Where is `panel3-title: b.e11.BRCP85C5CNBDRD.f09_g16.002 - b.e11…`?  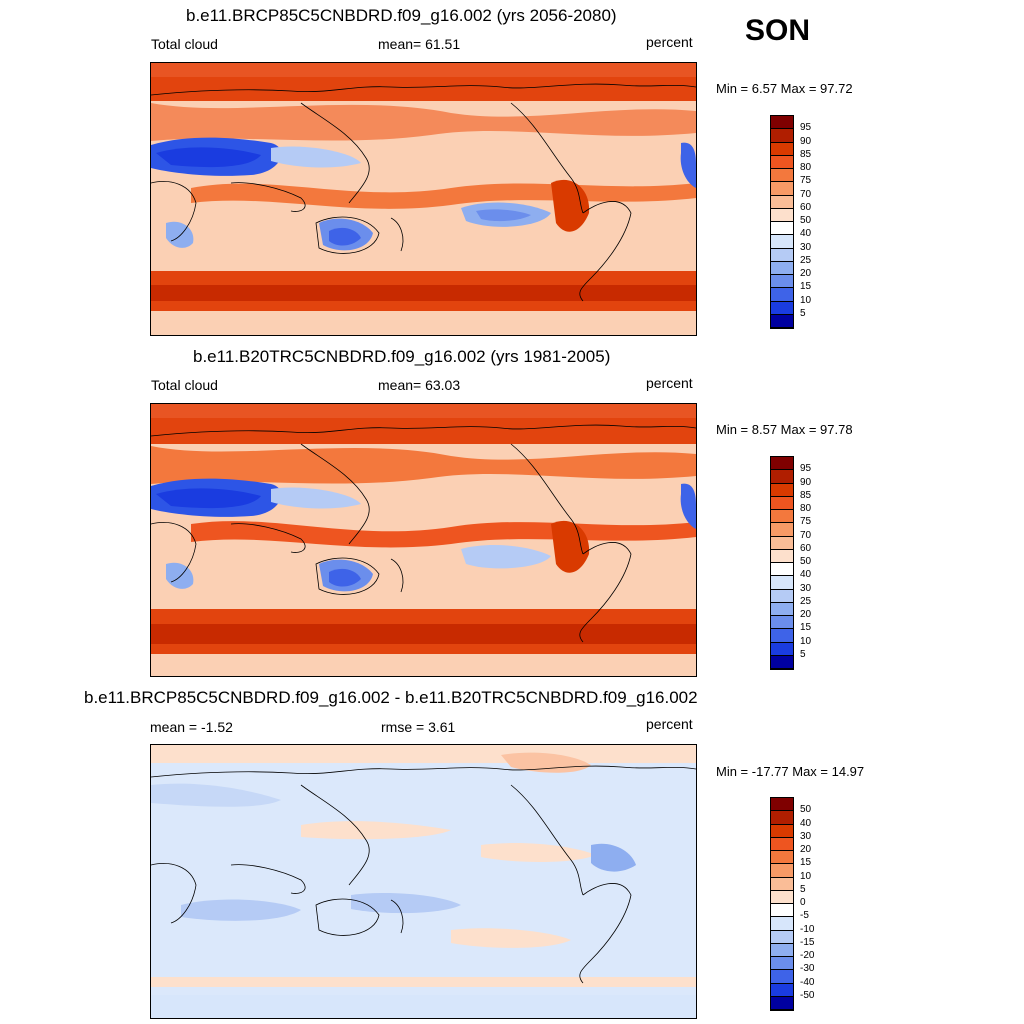
panel3-title: b.e11.BRCP85C5CNBDRD.f09_g16.002 - b.e11… is located at coordinates (391, 697).